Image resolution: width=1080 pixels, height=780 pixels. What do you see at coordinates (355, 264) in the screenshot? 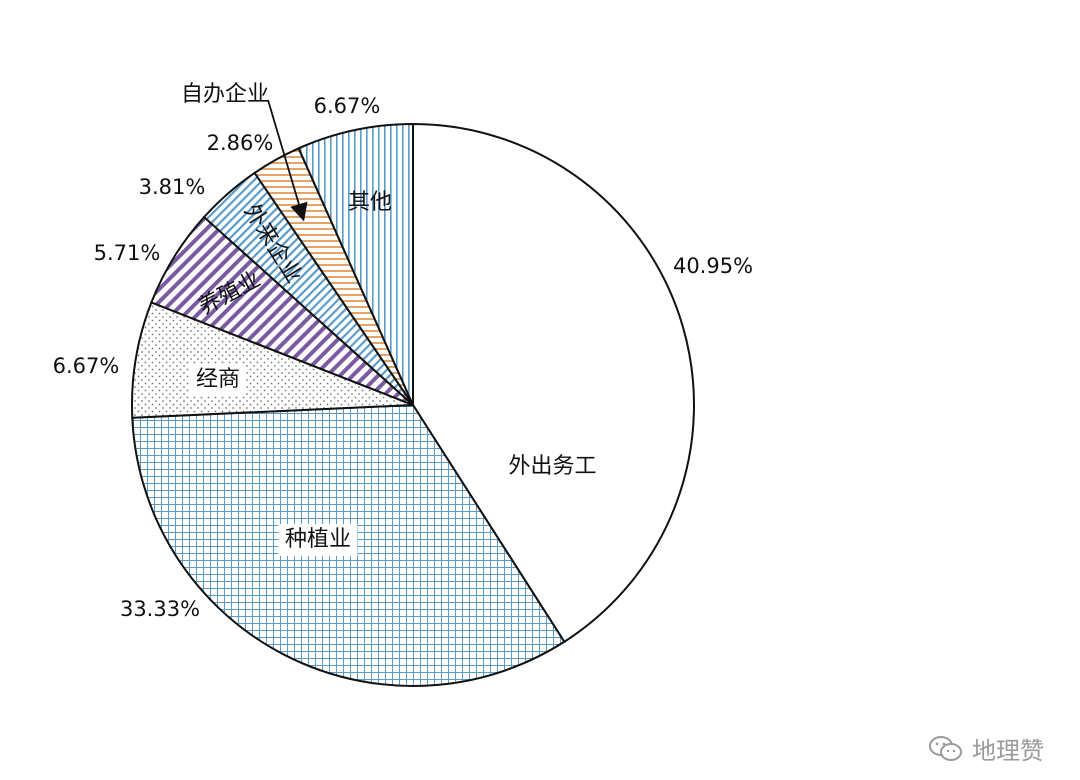
I see `pie-slice` at bounding box center [355, 264].